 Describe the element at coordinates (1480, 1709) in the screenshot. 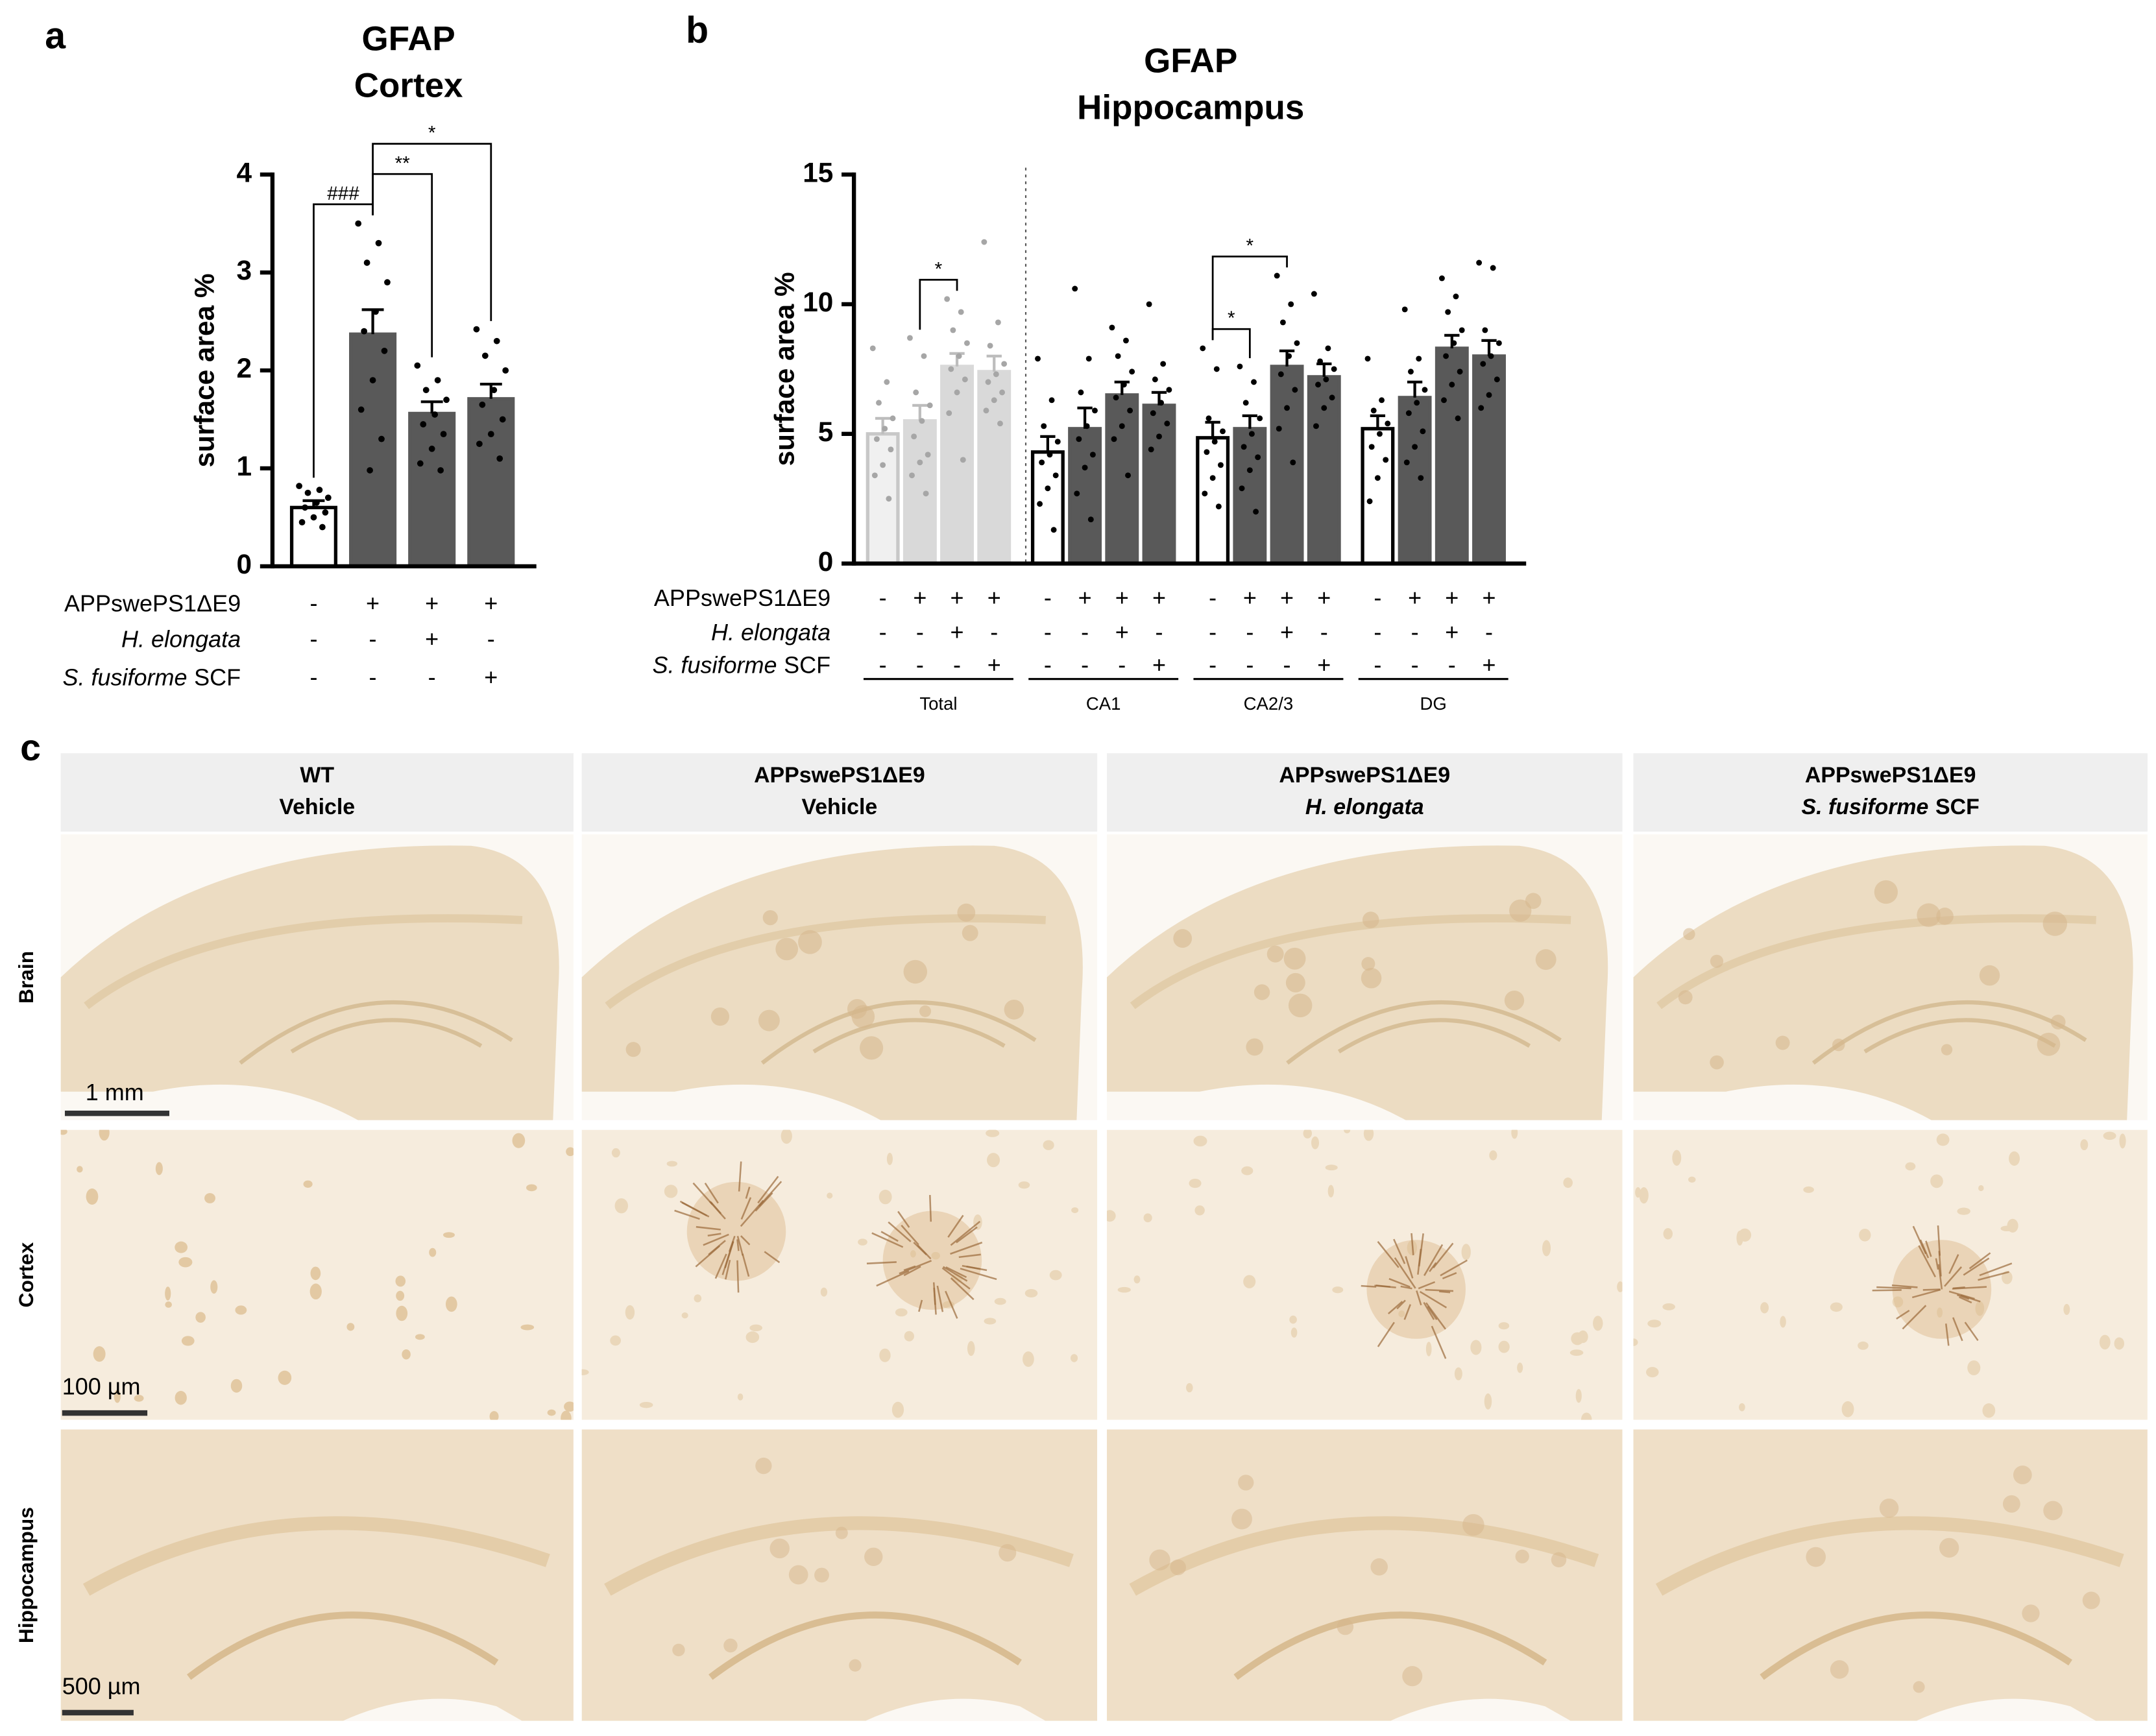

I see `ventricle` at that location.